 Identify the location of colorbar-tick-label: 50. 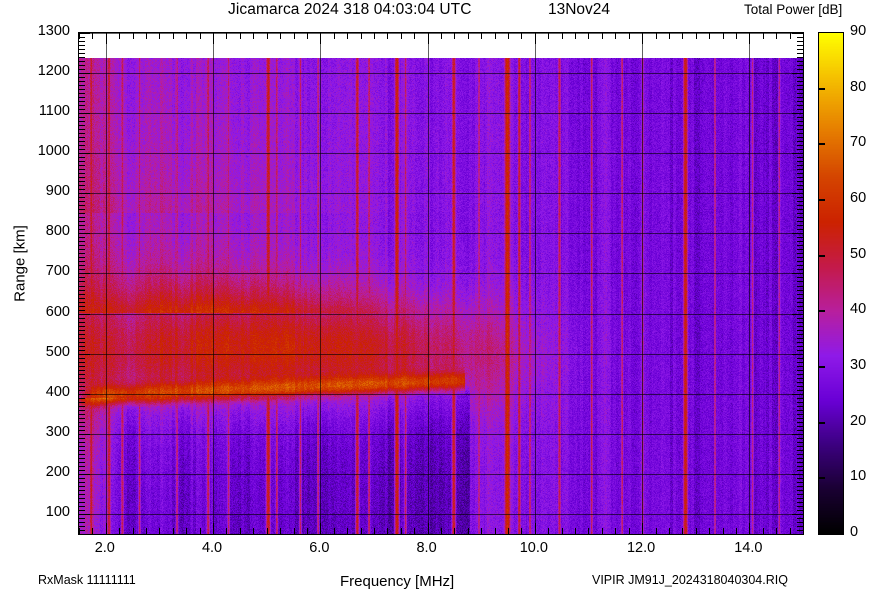
(858, 253).